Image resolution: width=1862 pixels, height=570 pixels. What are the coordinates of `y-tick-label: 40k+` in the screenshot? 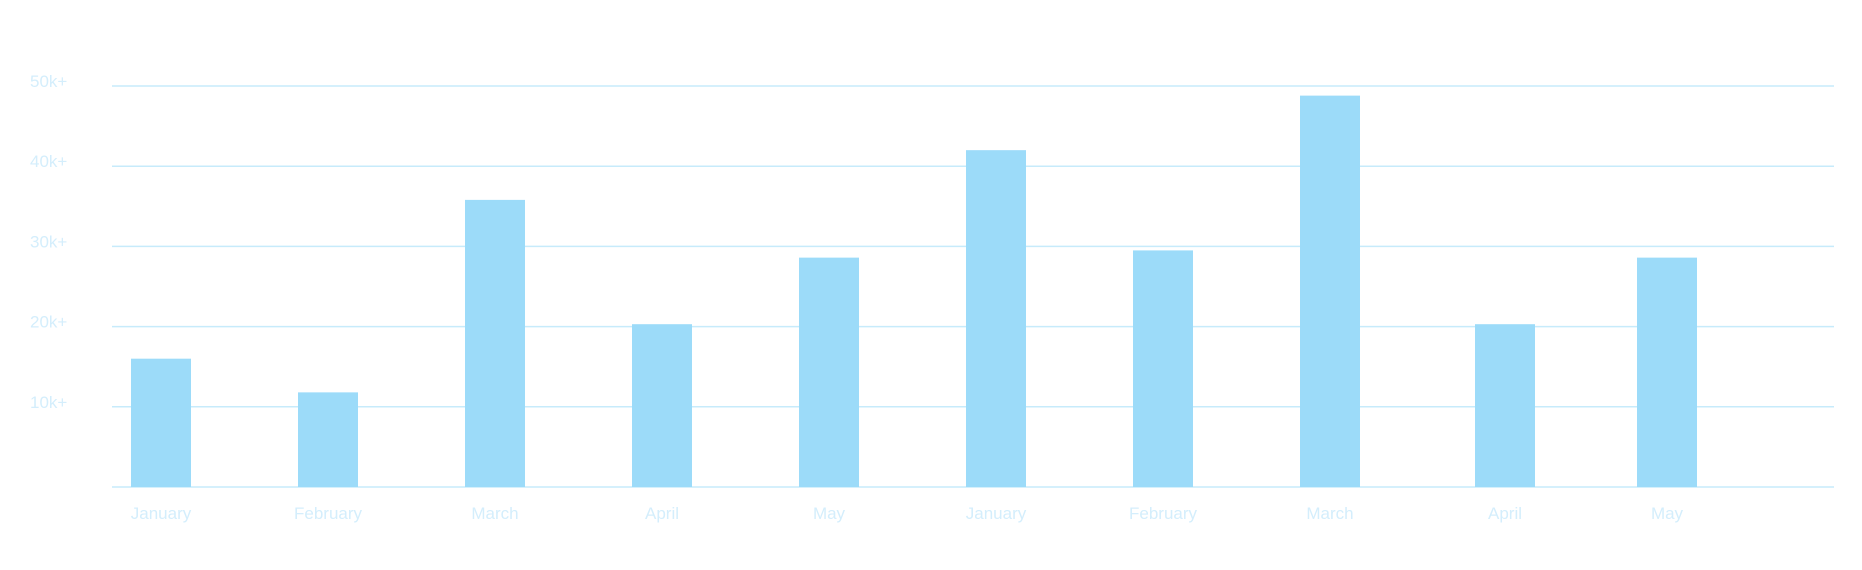 It's located at (48, 161).